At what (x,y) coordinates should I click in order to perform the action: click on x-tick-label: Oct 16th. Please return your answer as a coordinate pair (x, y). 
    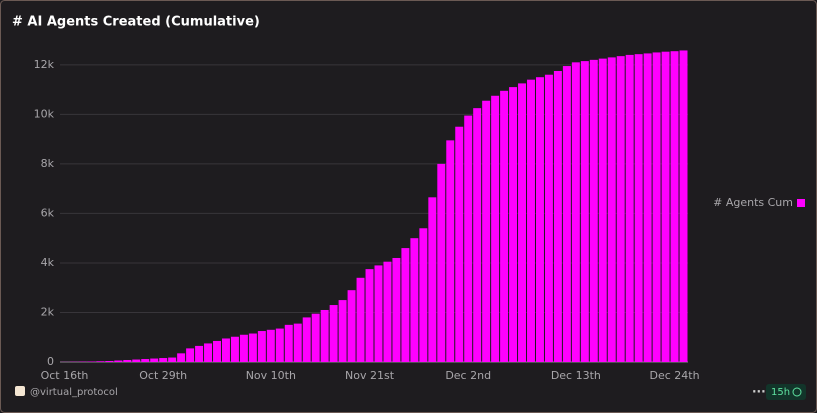
    Looking at the image, I should click on (65, 375).